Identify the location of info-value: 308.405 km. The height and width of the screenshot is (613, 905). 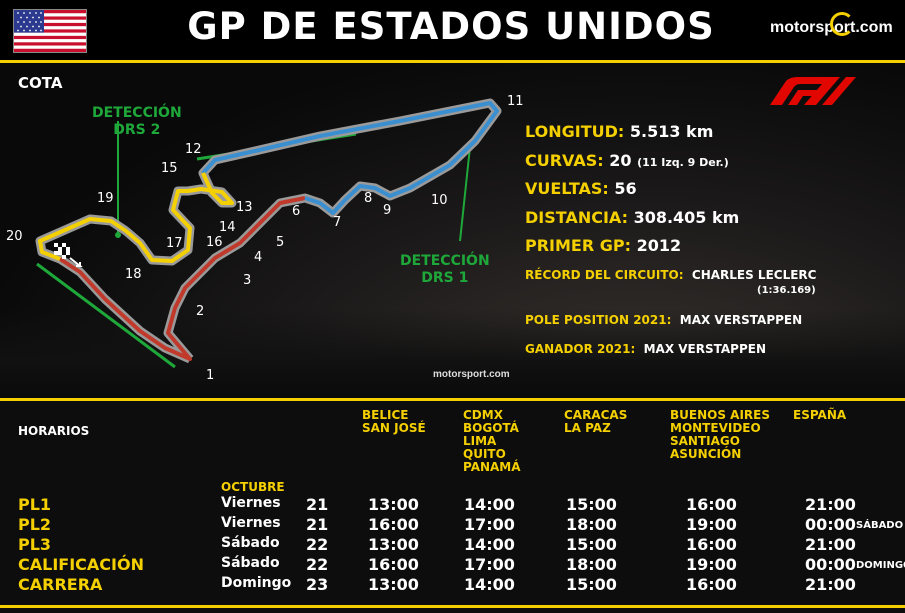
(686, 217).